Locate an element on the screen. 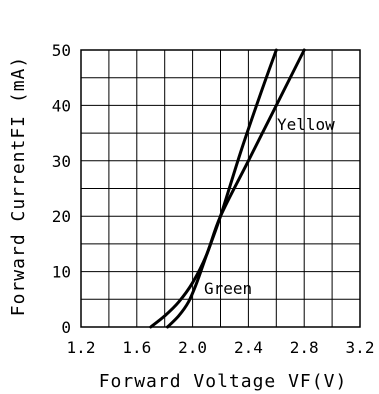 This screenshot has height=394, width=379. y-tick-label: 50 is located at coordinates (61, 50).